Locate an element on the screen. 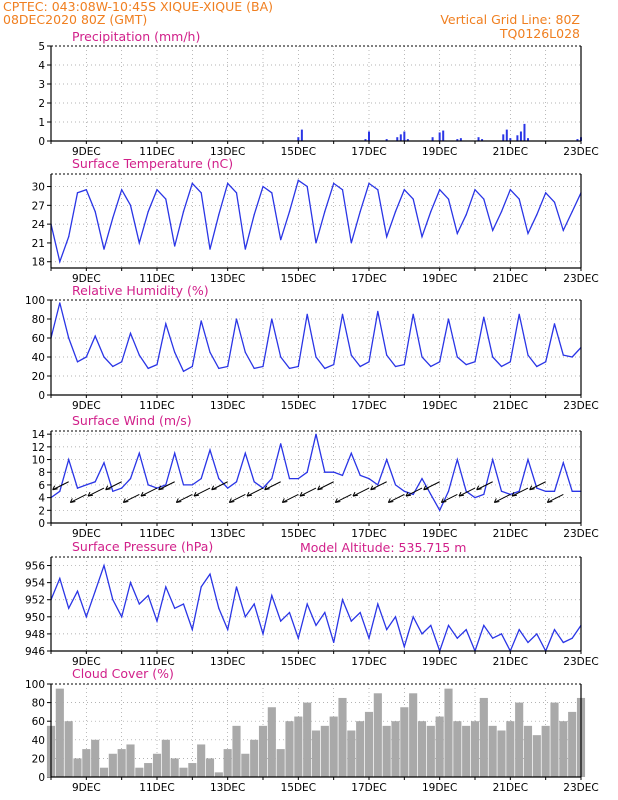 The width and height of the screenshot is (618, 800). panel-title: Surface Wind (m/s) is located at coordinates (132, 420).